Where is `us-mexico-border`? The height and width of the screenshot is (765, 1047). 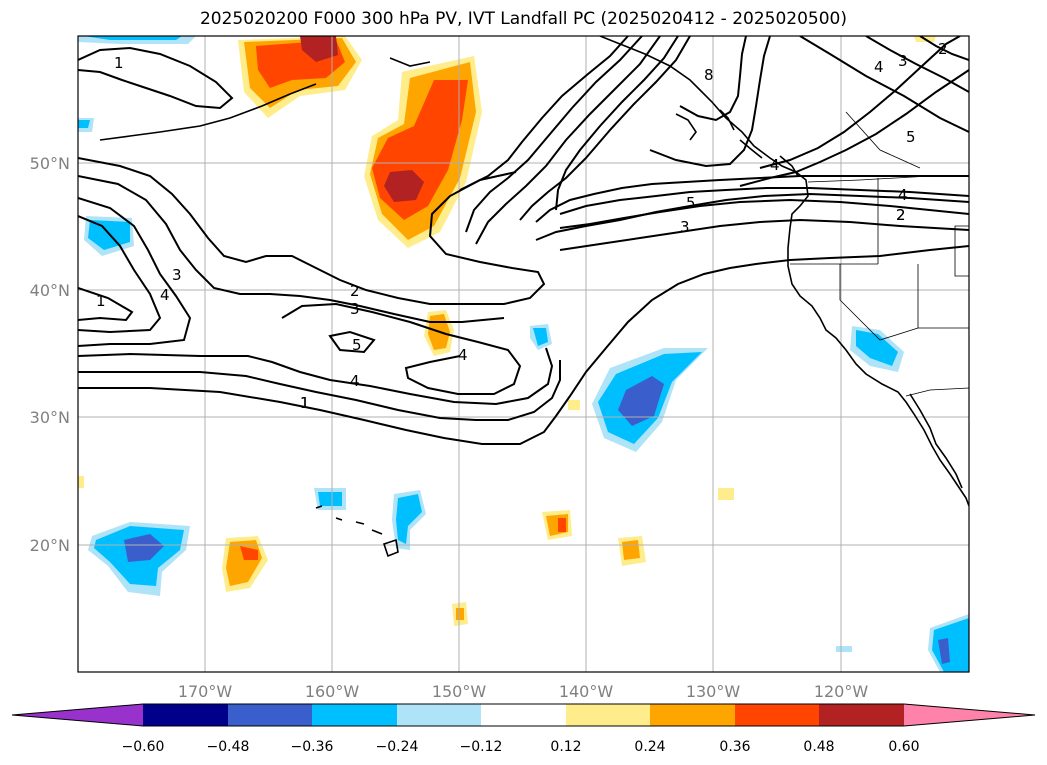
us-mexico-border is located at coordinates (937, 392).